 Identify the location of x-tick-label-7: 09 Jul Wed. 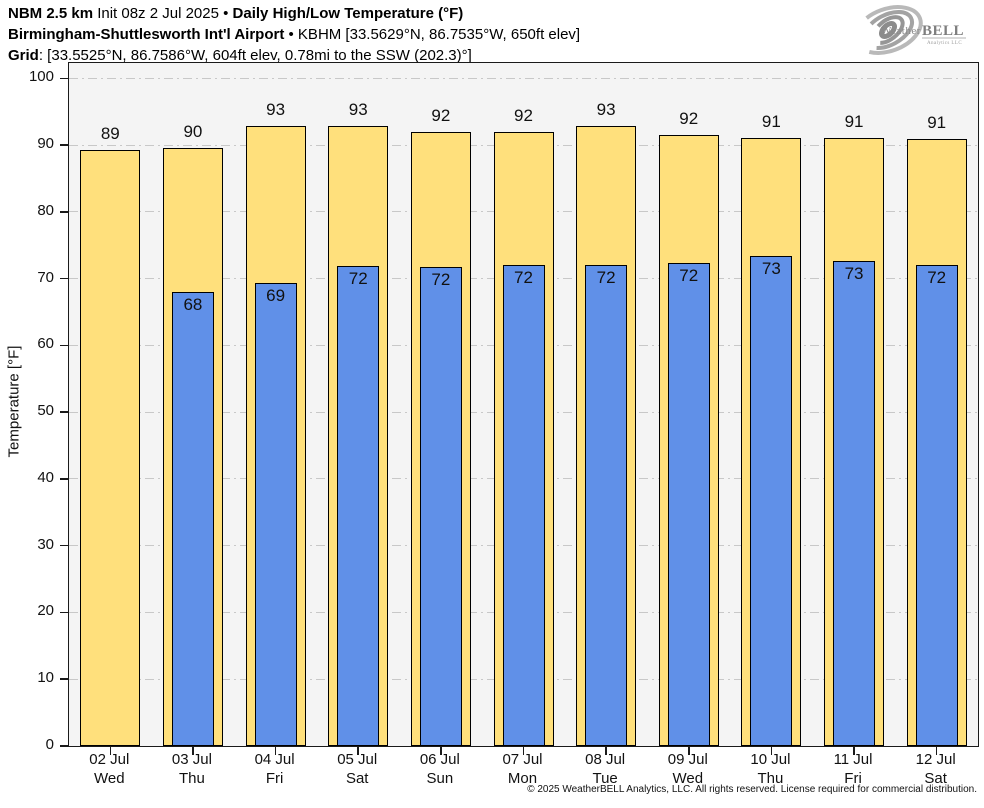
(687, 769).